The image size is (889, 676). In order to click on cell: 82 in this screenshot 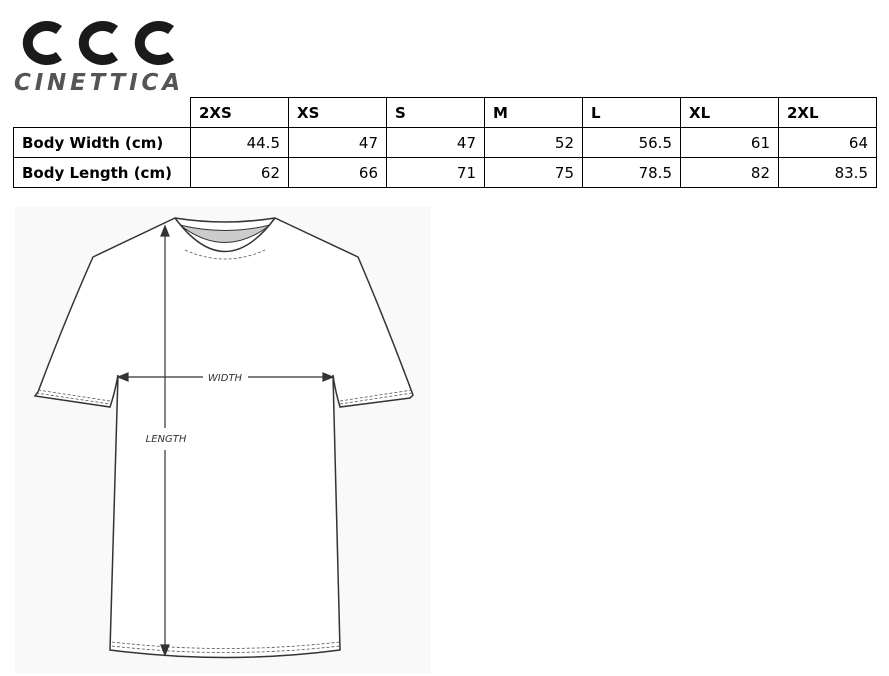, I will do `click(729, 172)`.